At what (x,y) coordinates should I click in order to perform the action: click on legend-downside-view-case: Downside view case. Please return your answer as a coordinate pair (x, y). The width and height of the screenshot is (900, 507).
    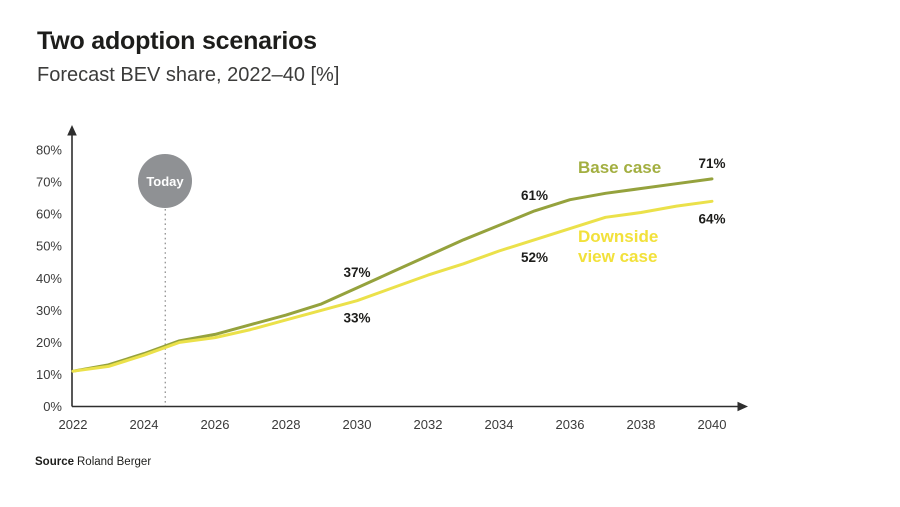
    Looking at the image, I should click on (618, 246).